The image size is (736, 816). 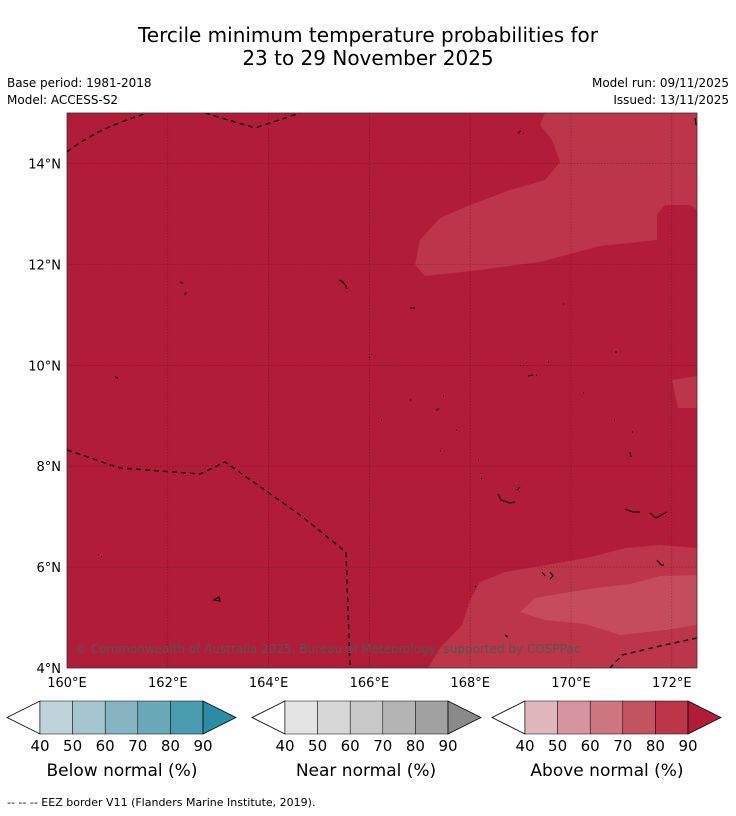 I want to click on lat-tick-label: 14°N, so click(x=44, y=164).